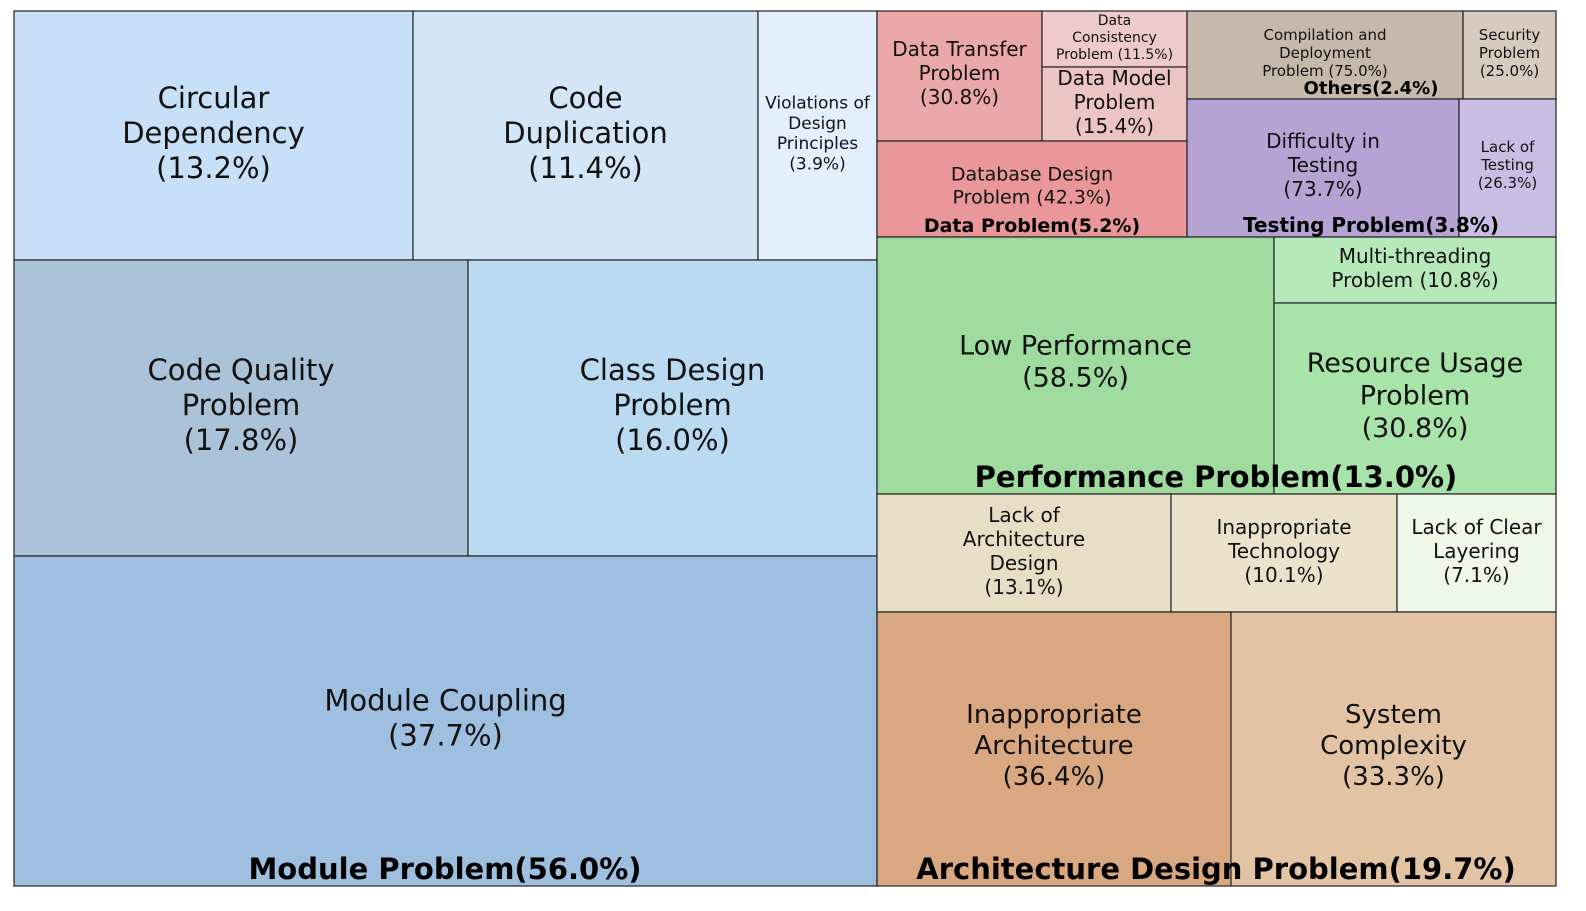 The width and height of the screenshot is (1586, 911). I want to click on treemap-cell-security-problem: Security Problem (25.0%), so click(1509, 55).